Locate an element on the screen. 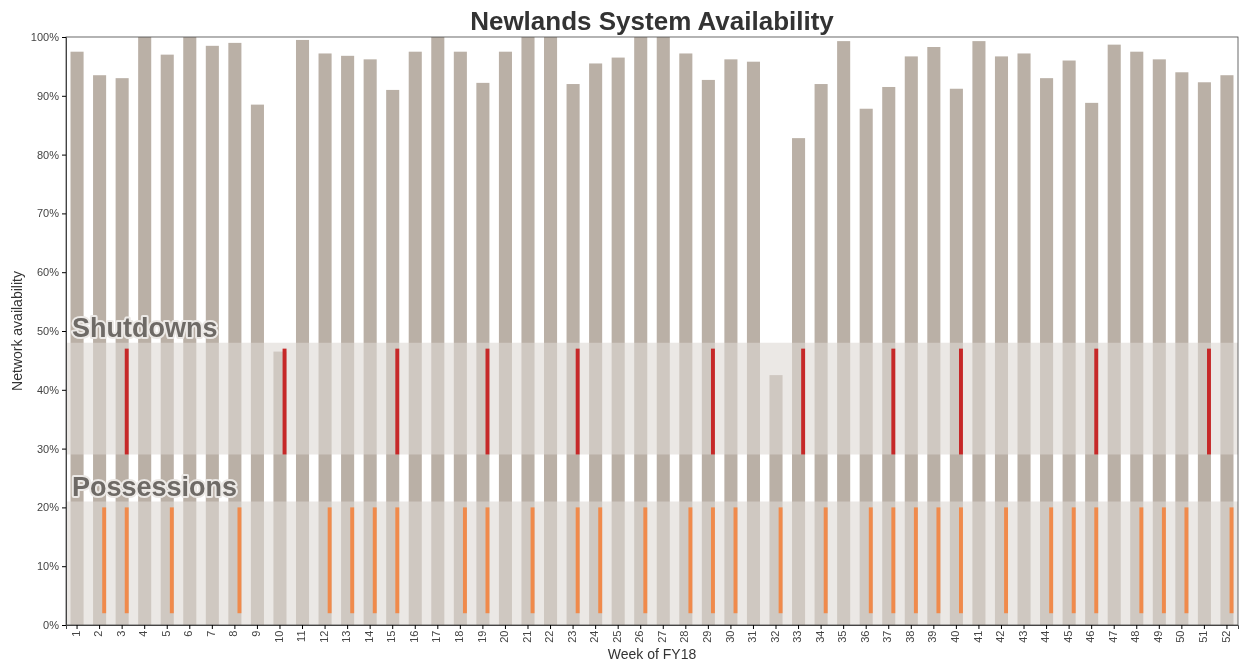 This screenshot has width=1240, height=663. x-tick-label: 41 is located at coordinates (977, 636).